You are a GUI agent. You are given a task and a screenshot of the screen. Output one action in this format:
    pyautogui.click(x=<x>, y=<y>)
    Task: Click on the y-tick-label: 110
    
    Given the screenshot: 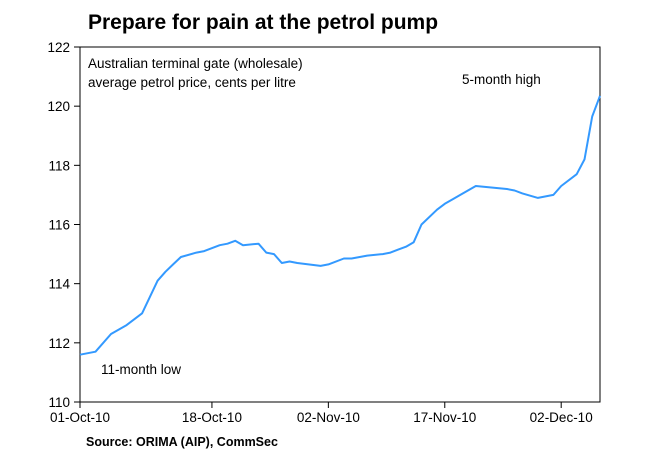 What is the action you would take?
    pyautogui.click(x=59, y=402)
    